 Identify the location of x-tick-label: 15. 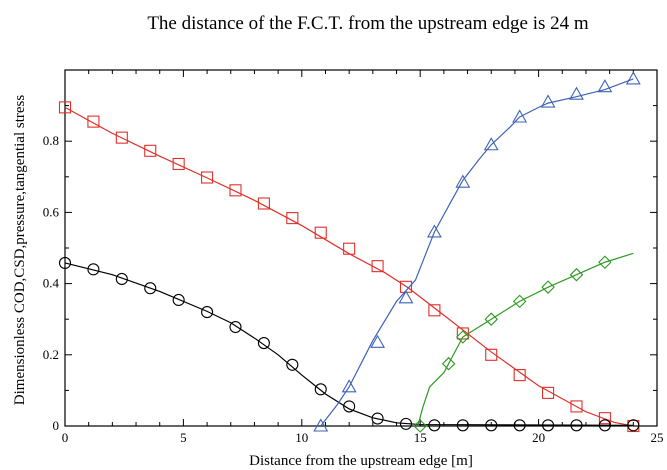
(420, 437).